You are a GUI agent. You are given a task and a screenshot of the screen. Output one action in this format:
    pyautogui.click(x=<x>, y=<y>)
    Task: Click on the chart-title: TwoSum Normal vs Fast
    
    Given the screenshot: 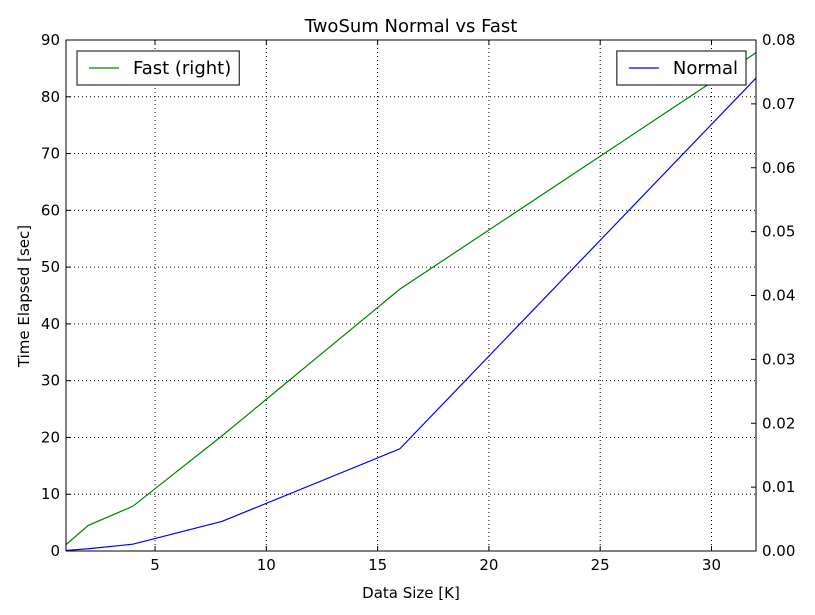 What is the action you would take?
    pyautogui.click(x=411, y=26)
    